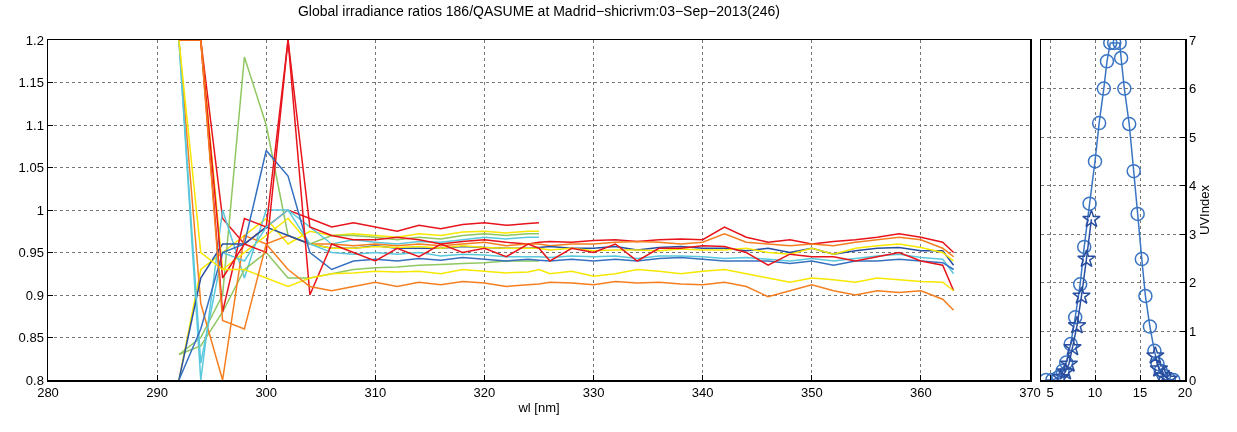 Image resolution: width=1237 pixels, height=432 pixels. What do you see at coordinates (1185, 393) in the screenshot?
I see `x-tick-label: 20` at bounding box center [1185, 393].